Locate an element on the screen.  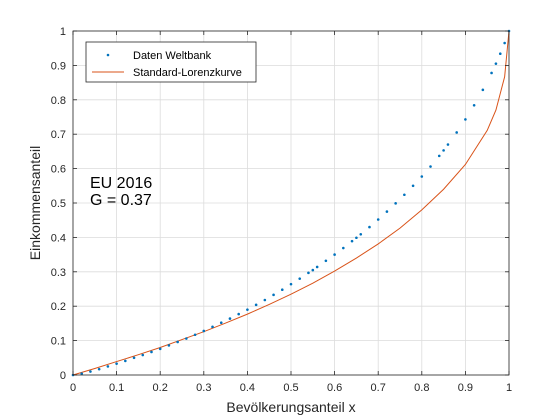
y-tick-label: 0.8 is located at coordinates (58, 101).